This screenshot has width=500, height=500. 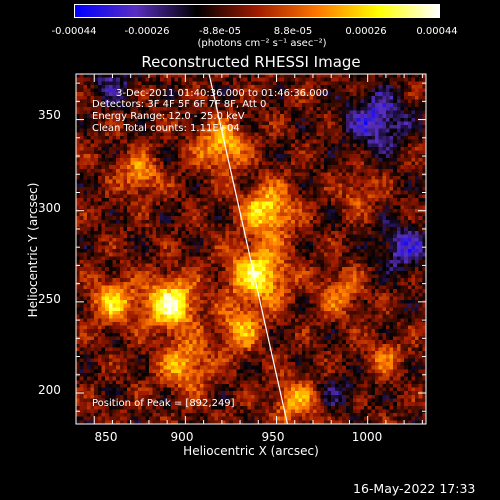 I want to click on annotation-peak-position: Position of Peak = [892,249], so click(x=163, y=403).